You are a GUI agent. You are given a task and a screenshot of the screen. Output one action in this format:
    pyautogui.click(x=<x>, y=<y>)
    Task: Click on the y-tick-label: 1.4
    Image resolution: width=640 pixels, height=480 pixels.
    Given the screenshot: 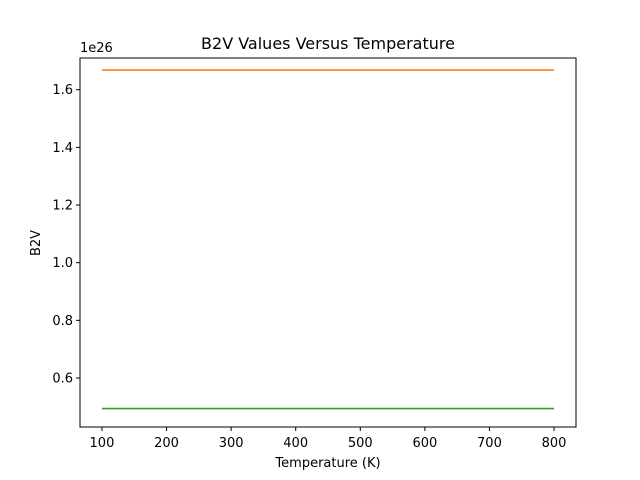 What is the action you would take?
    pyautogui.click(x=62, y=148)
    